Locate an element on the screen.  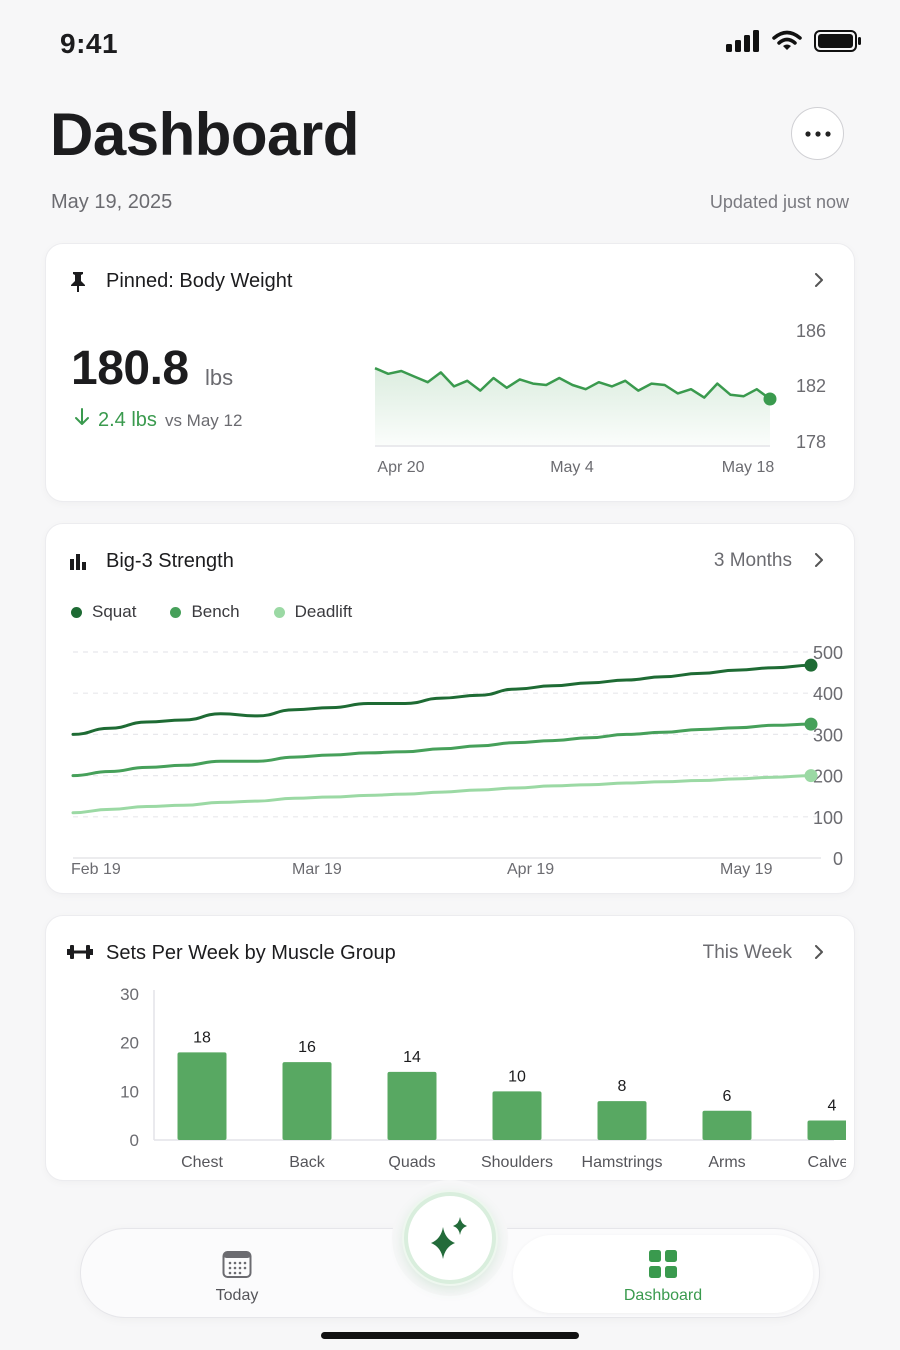
y-tick-label: 100 is located at coordinates (828, 818).